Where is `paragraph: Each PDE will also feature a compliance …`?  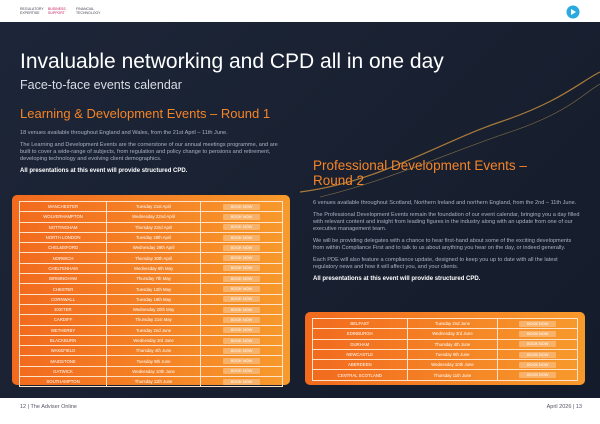 paragraph: Each PDE will also feature a compliance … is located at coordinates (435, 263).